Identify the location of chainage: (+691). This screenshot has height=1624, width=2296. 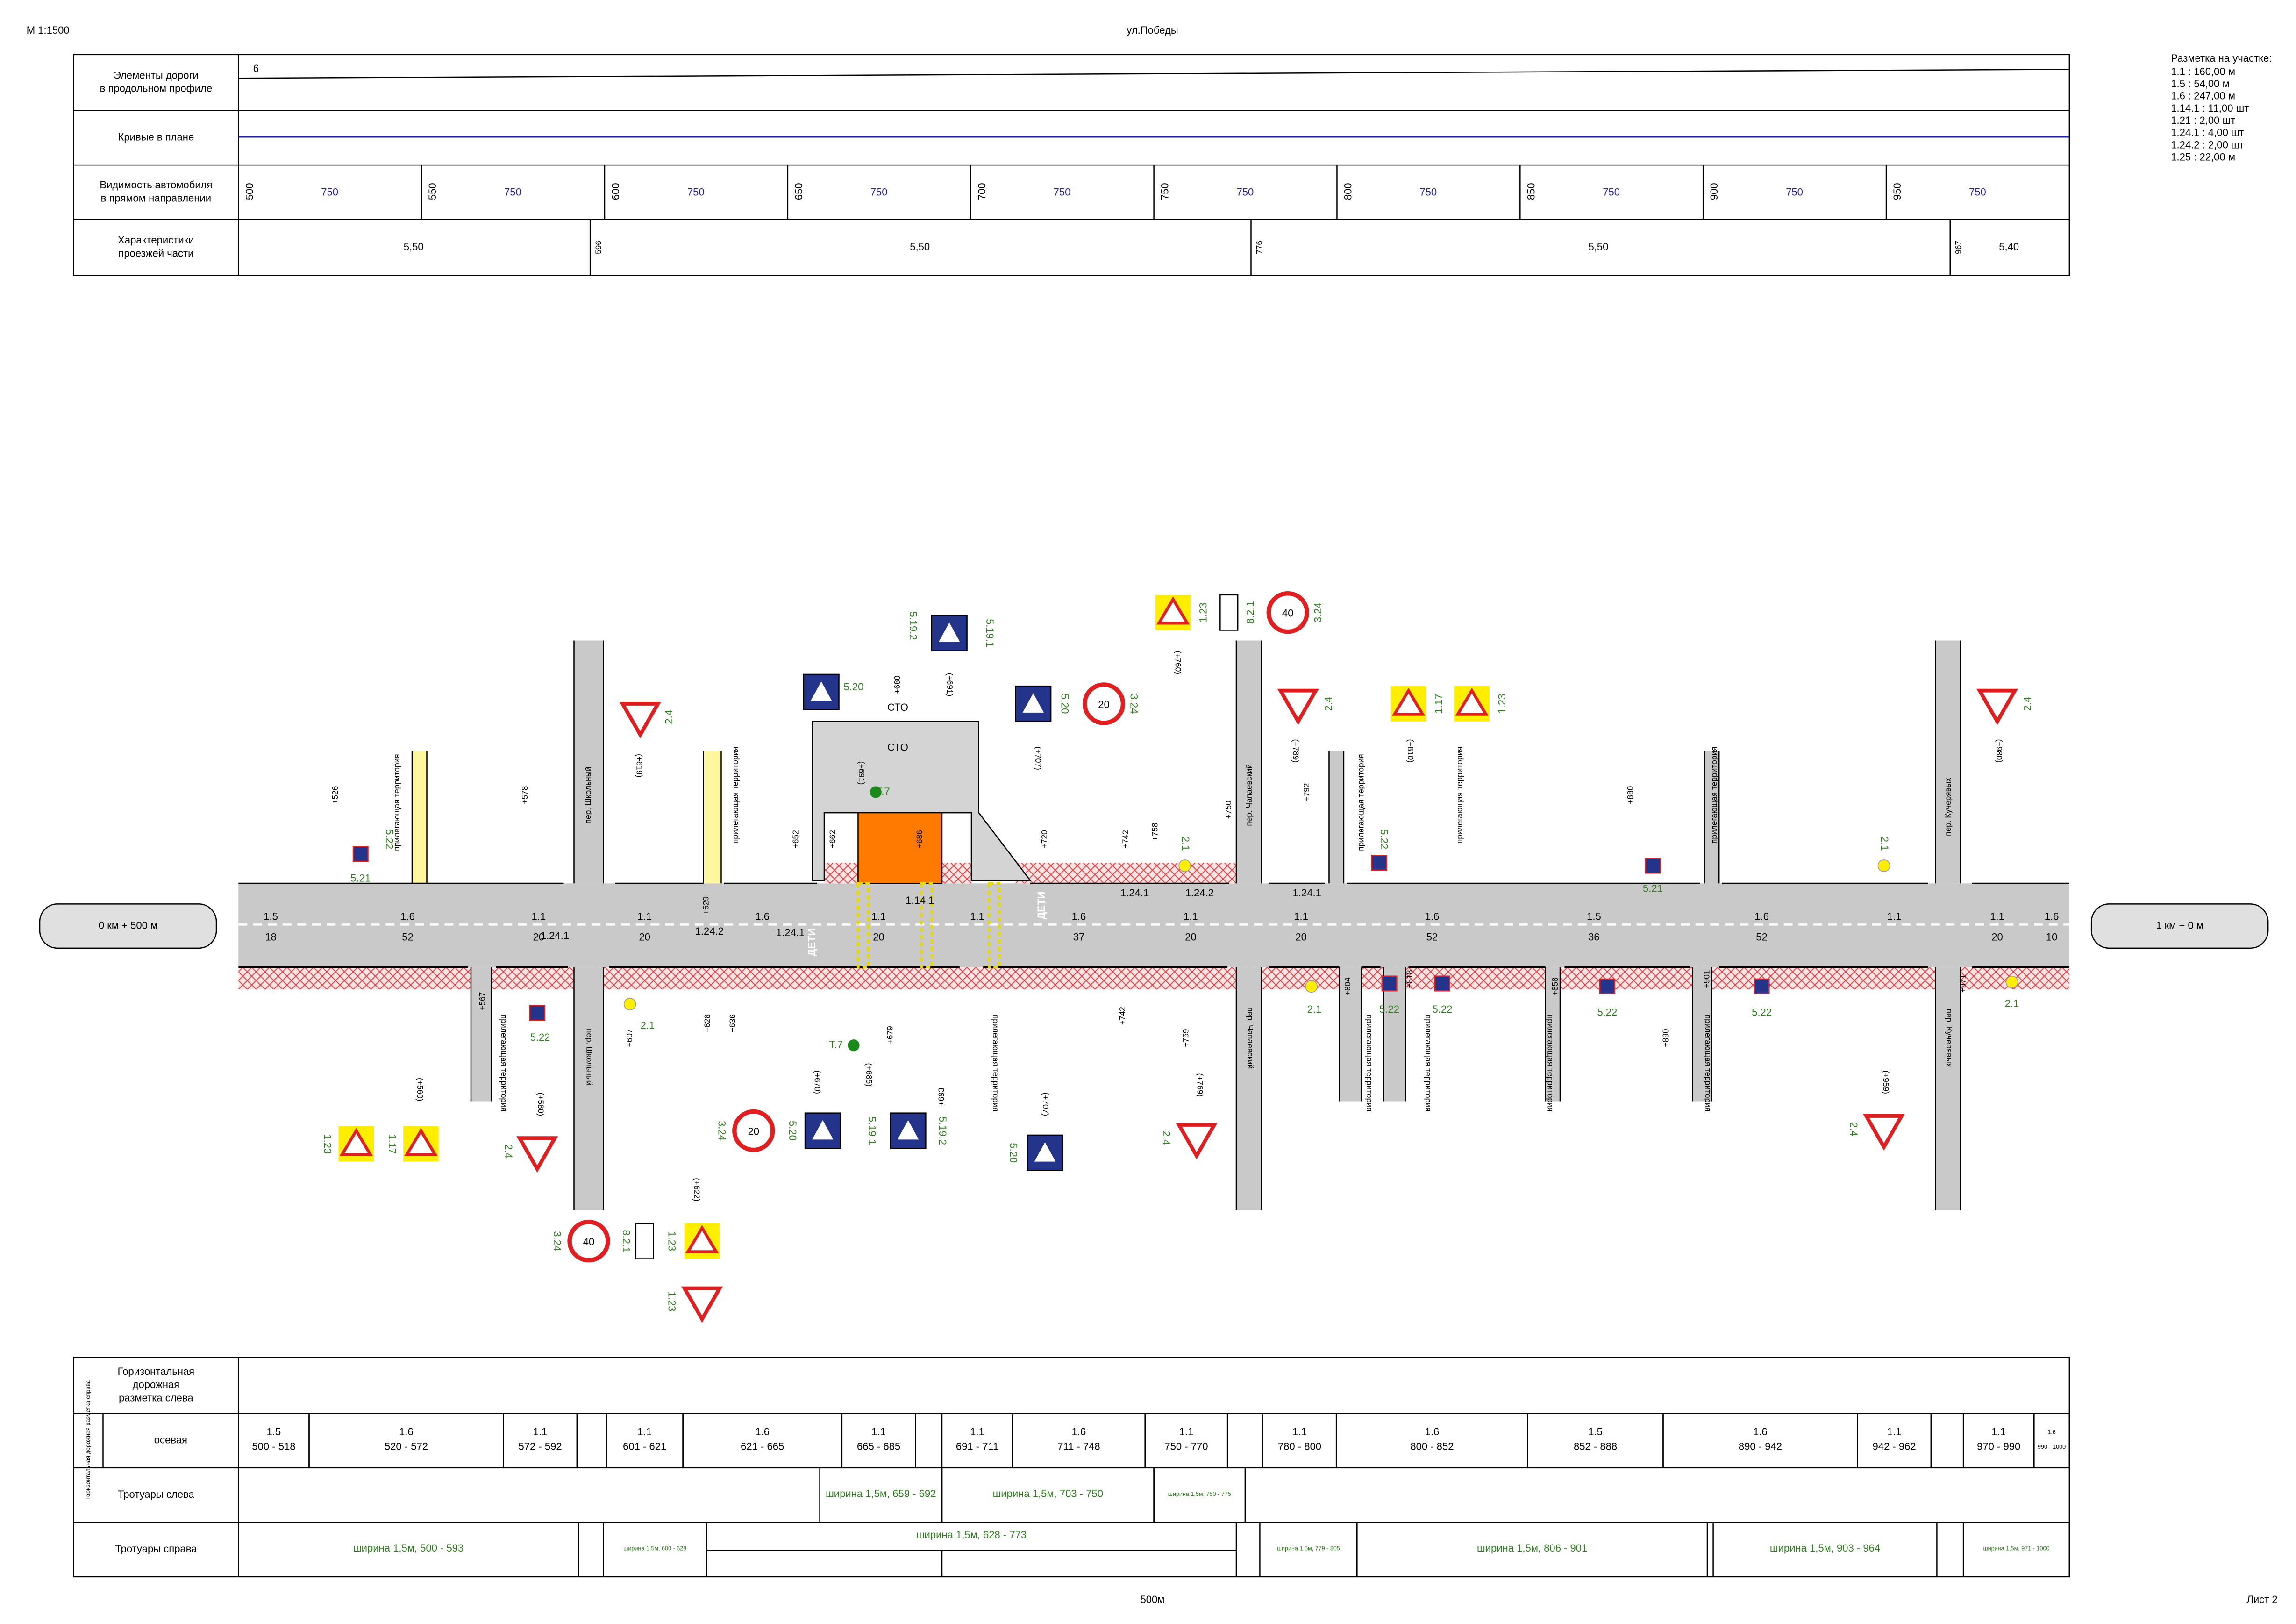
(861, 773).